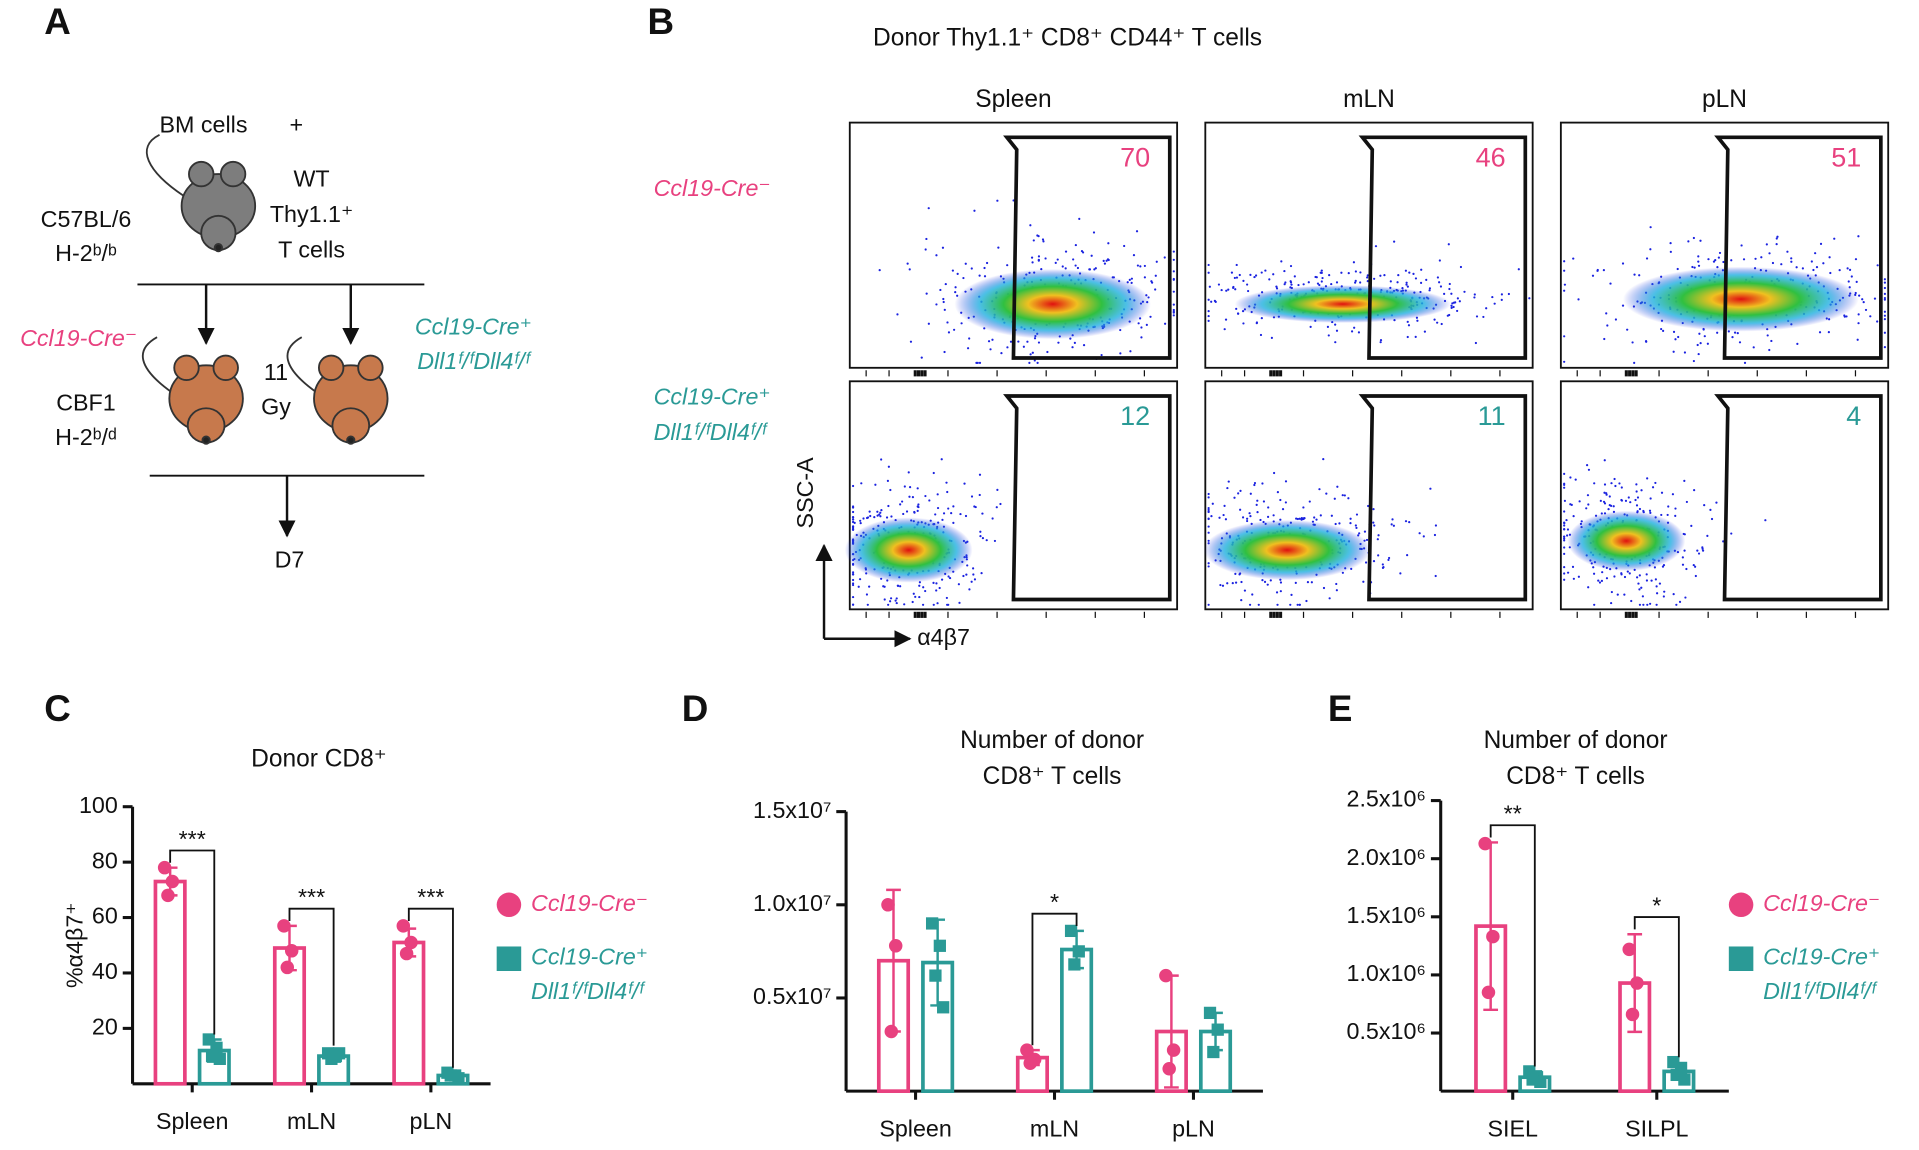  Describe the element at coordinates (943, 637) in the screenshot. I see `axis-label: α4β7` at that location.